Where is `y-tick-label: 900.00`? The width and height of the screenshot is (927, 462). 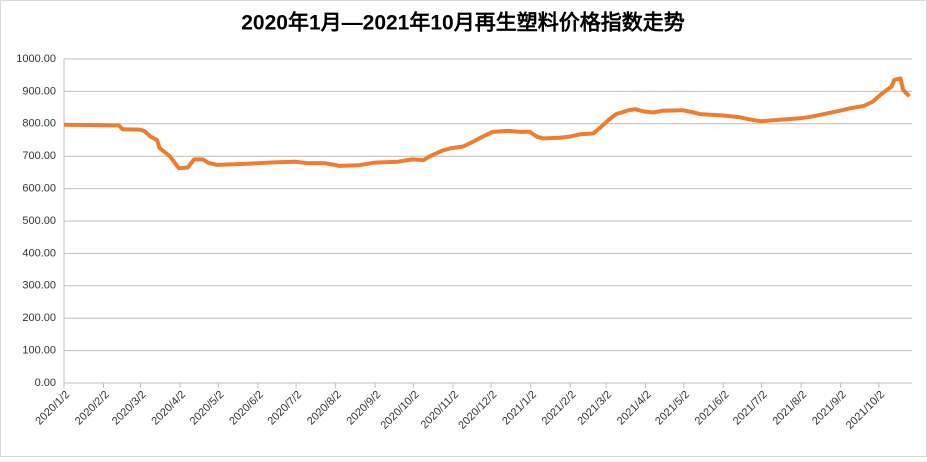
y-tick-label: 900.00 is located at coordinates (39, 91).